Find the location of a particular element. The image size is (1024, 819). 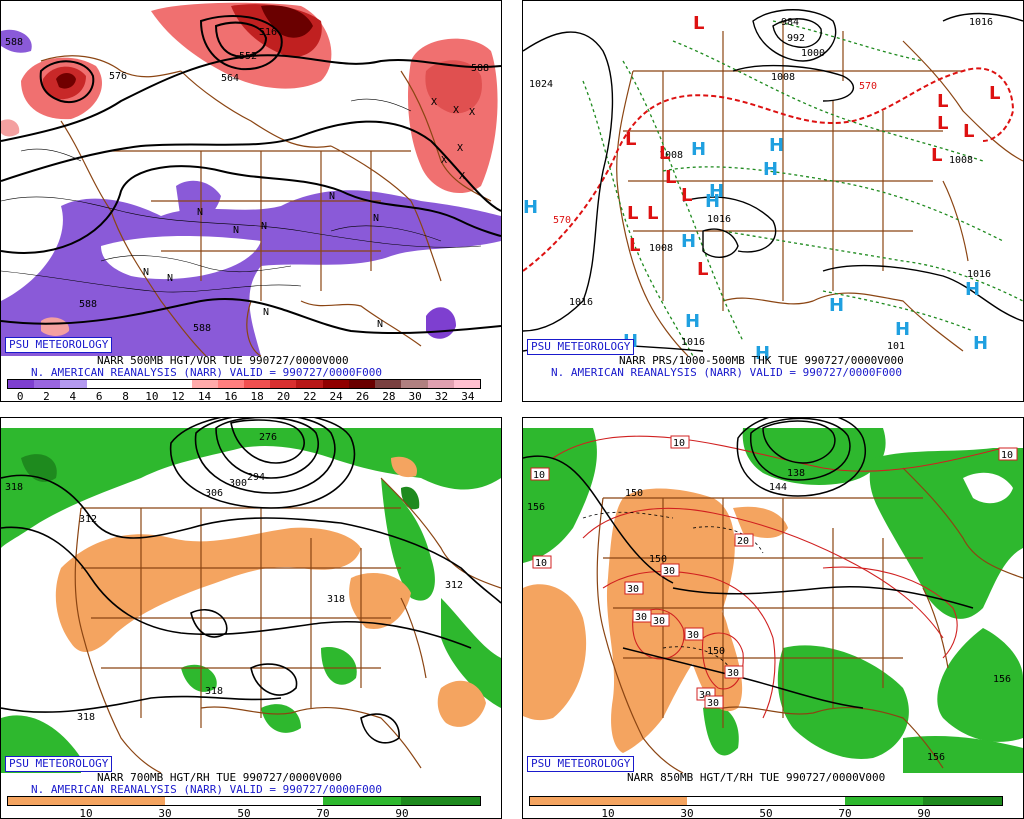

contour-label: 576 is located at coordinates (118, 76).